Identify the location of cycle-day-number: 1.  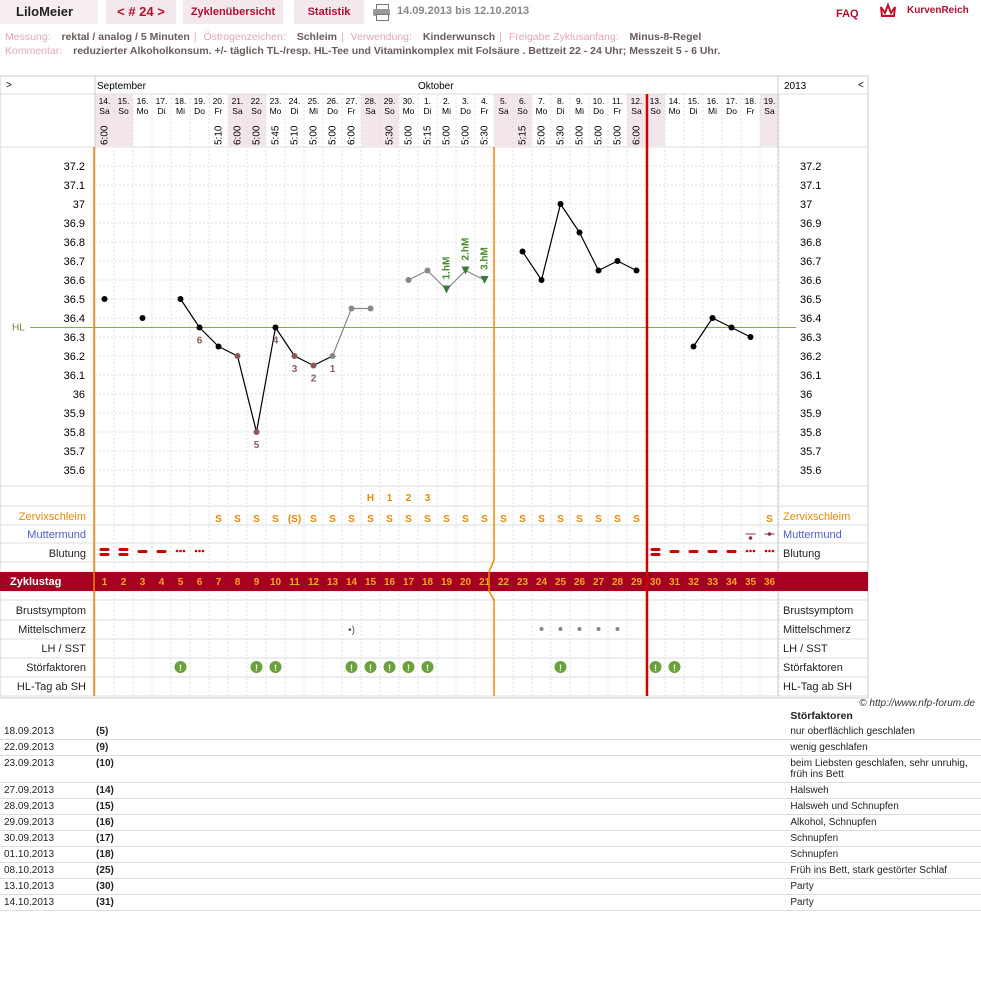
(105, 582).